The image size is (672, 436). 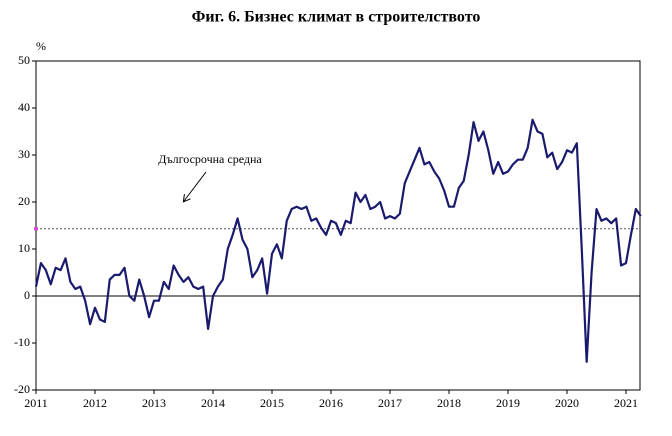 I want to click on y-tick-label: 40, so click(x=24, y=107).